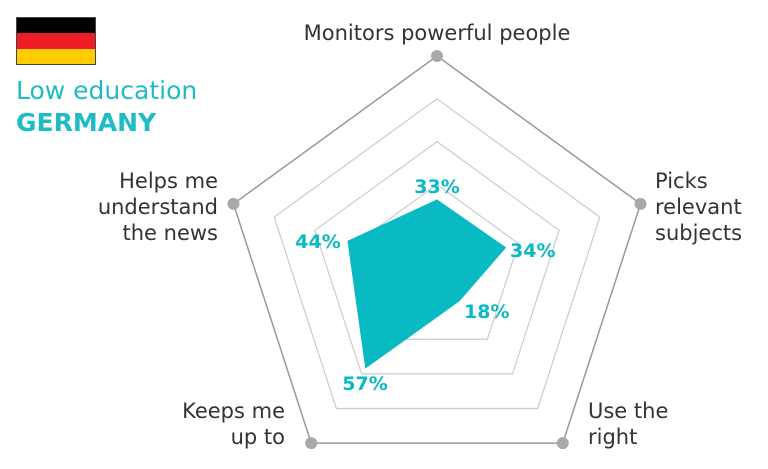 The height and width of the screenshot is (469, 768). Describe the element at coordinates (364, 384) in the screenshot. I see `value-label: 57%` at that location.